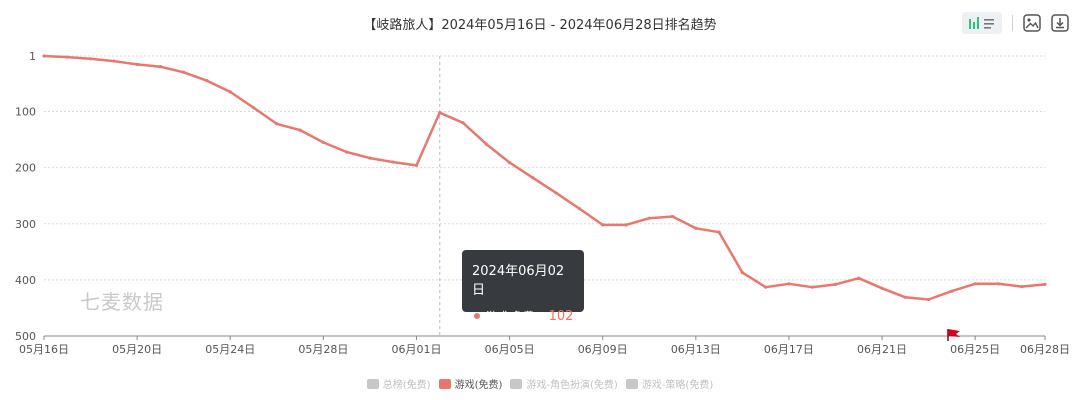 The height and width of the screenshot is (400, 1080). What do you see at coordinates (25, 224) in the screenshot?
I see `y-tick-label: 300` at bounding box center [25, 224].